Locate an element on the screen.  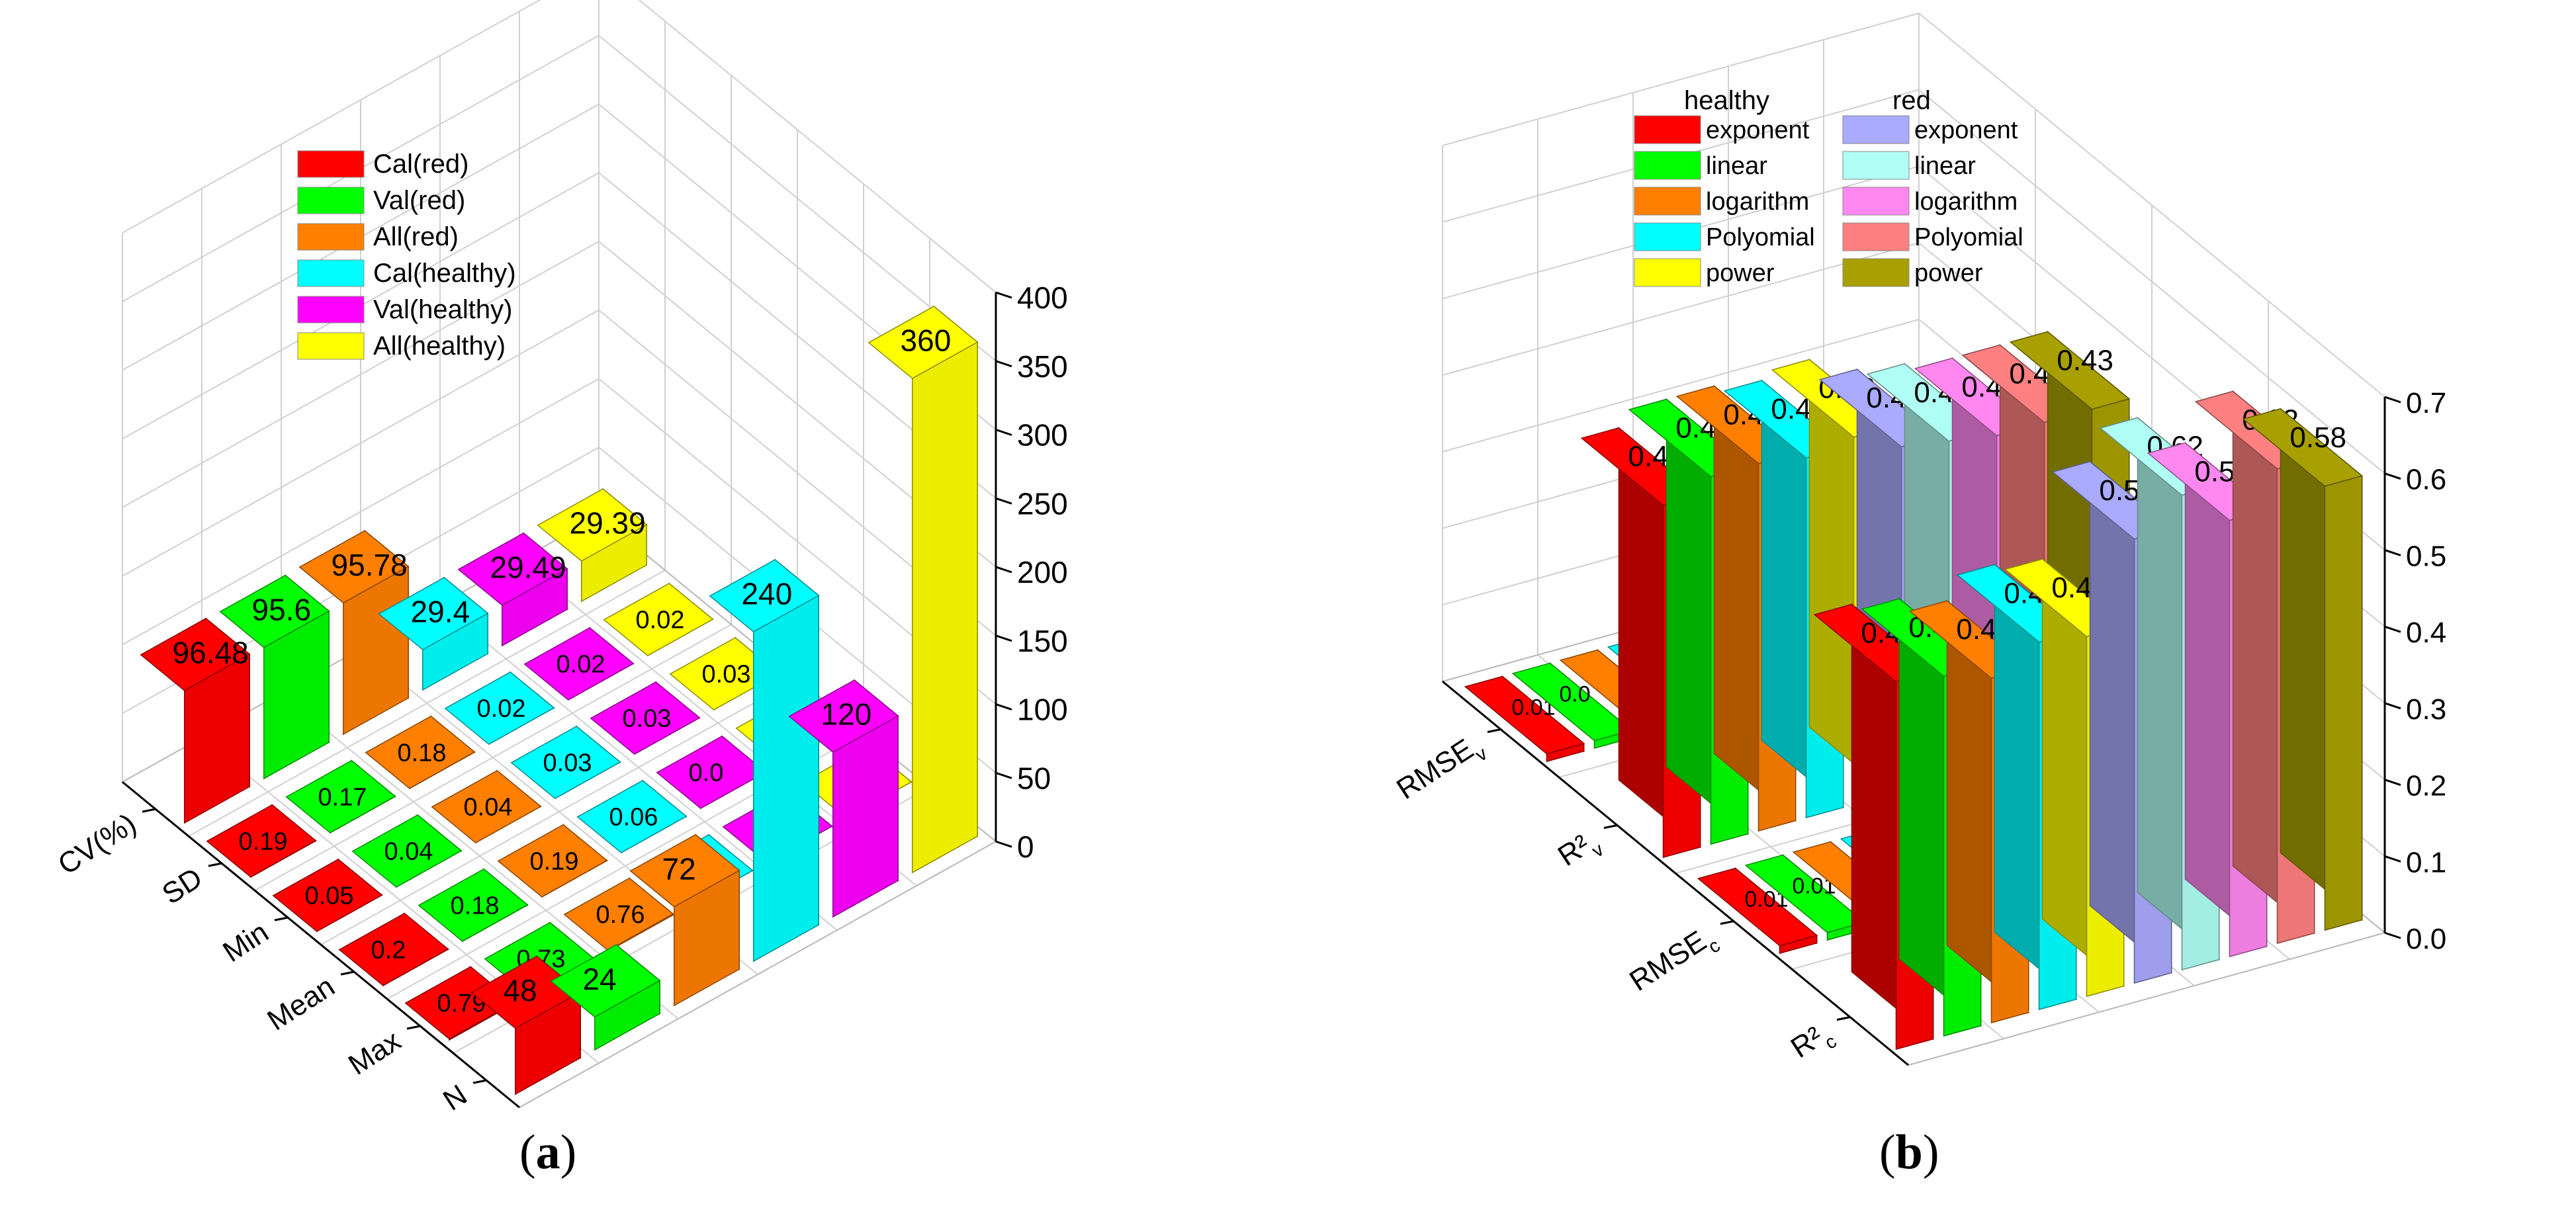
data-label: 95.6 is located at coordinates (282, 609).